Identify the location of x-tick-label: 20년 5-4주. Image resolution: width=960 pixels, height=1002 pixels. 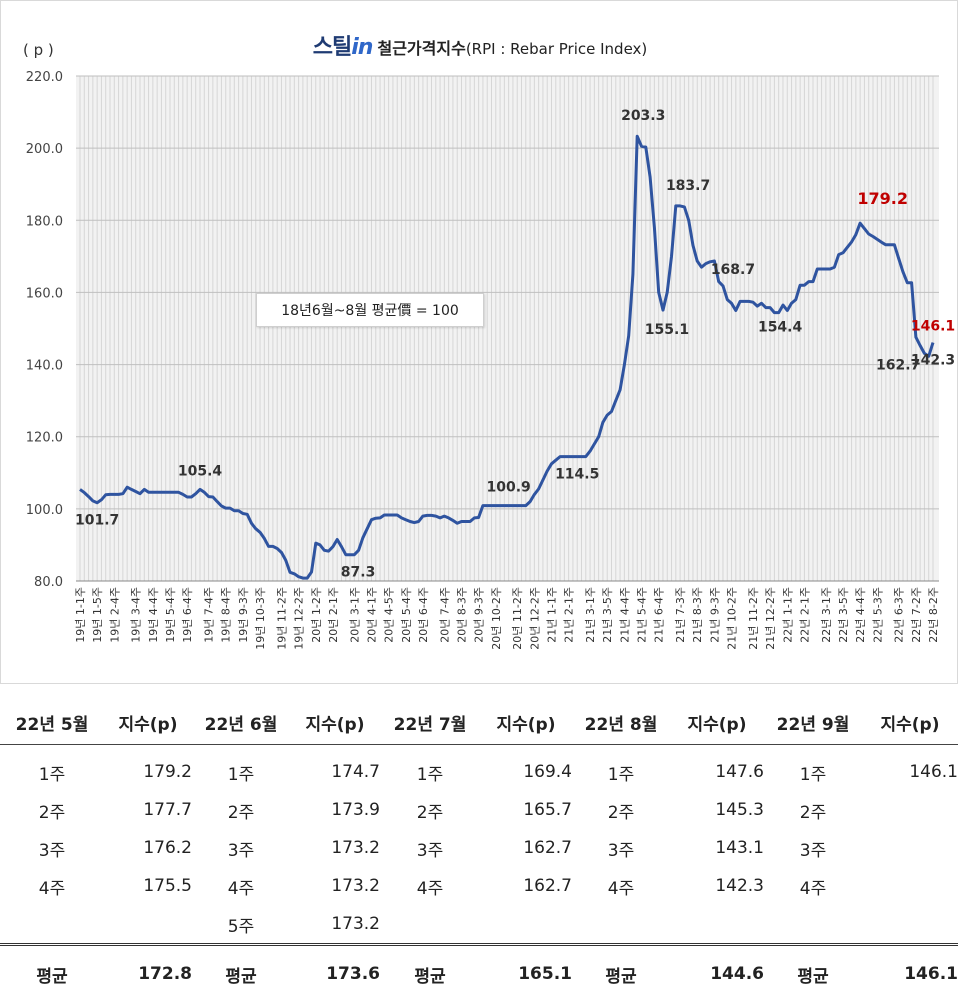
(406, 615).